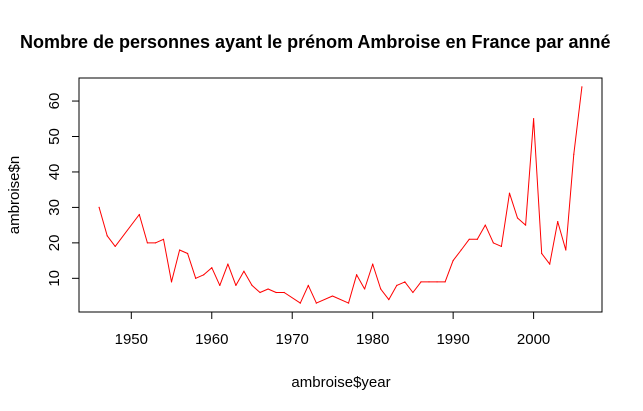  Describe the element at coordinates (332, 329) in the screenshot. I see `x-axis: 1950 1960 1970 1980 1990 2000` at that location.